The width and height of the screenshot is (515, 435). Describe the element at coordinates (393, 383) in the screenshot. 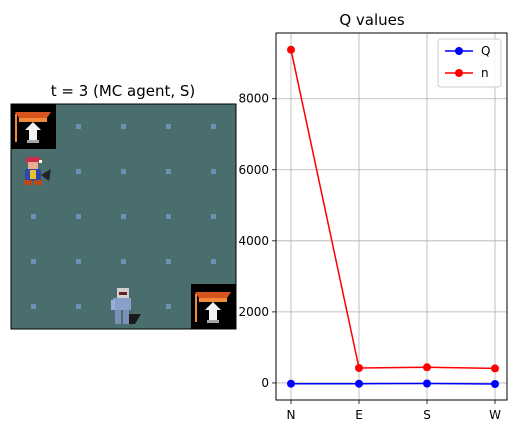

I see `series-line-q` at that location.